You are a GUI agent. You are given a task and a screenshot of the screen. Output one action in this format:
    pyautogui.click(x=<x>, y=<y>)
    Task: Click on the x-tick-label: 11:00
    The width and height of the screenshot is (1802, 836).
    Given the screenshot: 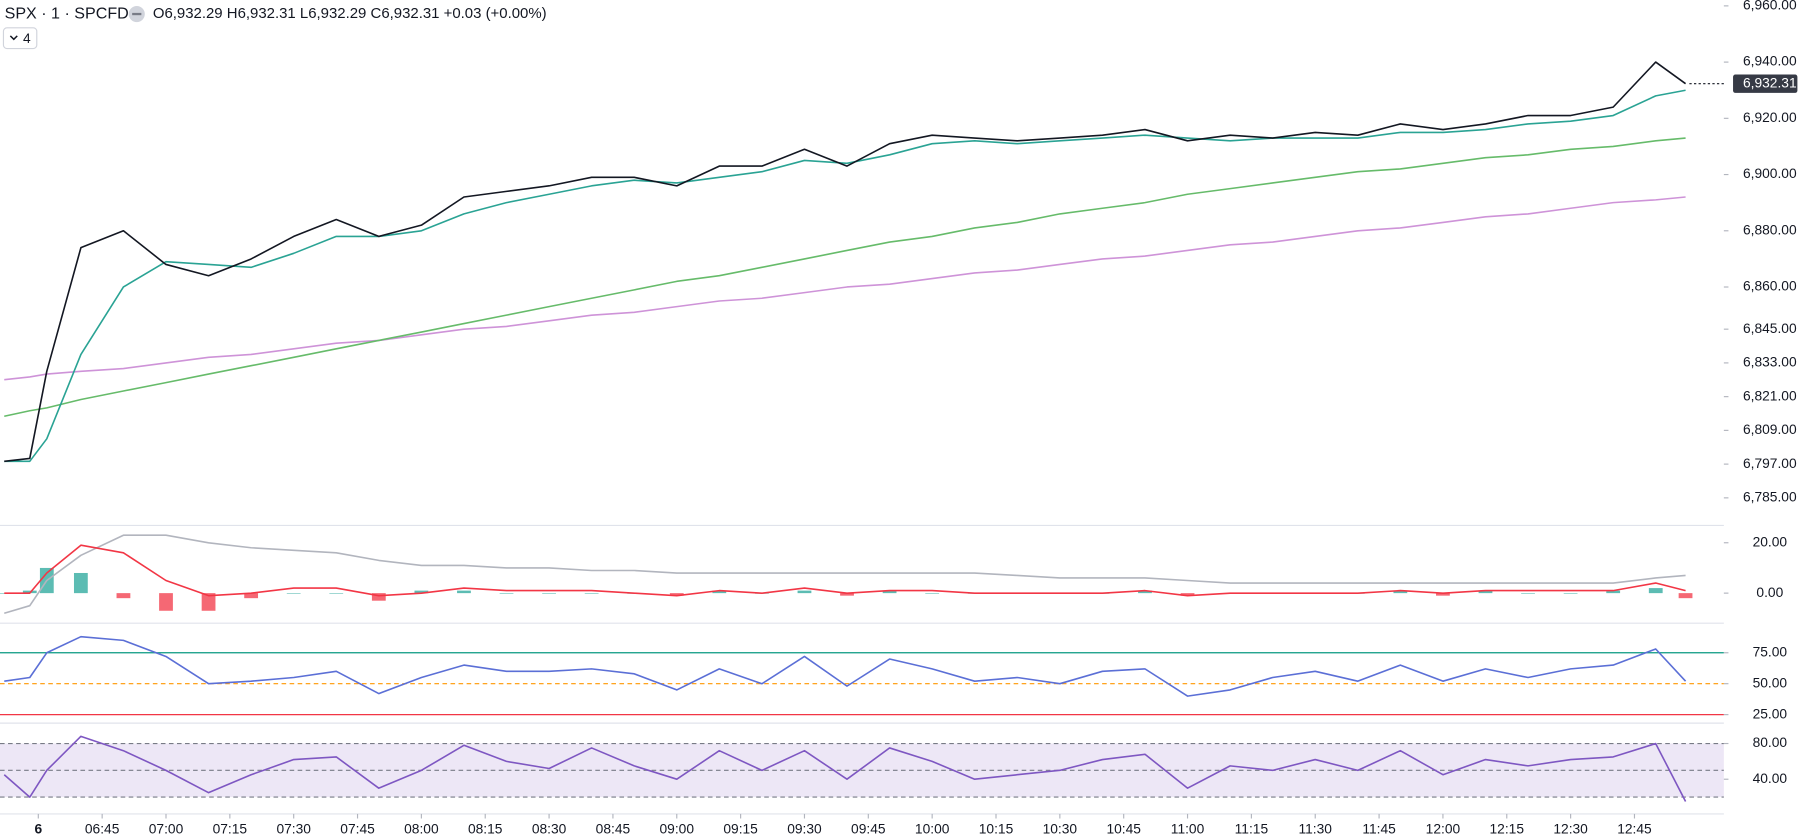 What is the action you would take?
    pyautogui.click(x=1188, y=829)
    